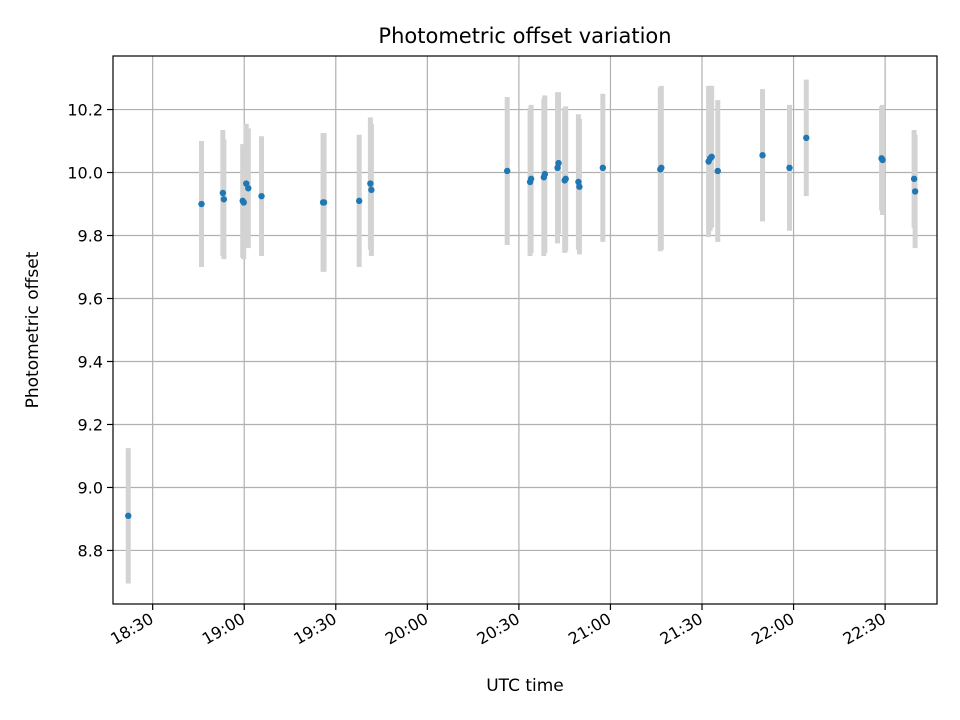  Describe the element at coordinates (90, 330) in the screenshot. I see `y-axis-ticks: 8.8 9.0 9.2 9.4 9.6 9.8 10.0 10.2` at that location.